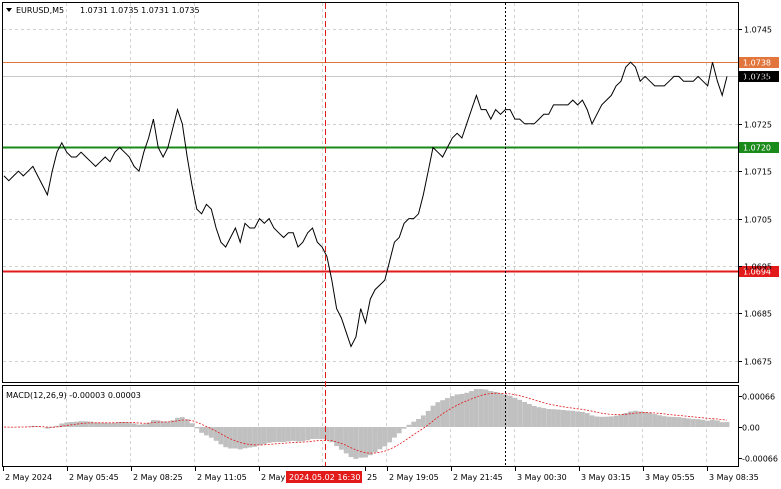 This screenshot has height=489, width=781. I want to click on time-label: 2 May 08:25, so click(158, 477).